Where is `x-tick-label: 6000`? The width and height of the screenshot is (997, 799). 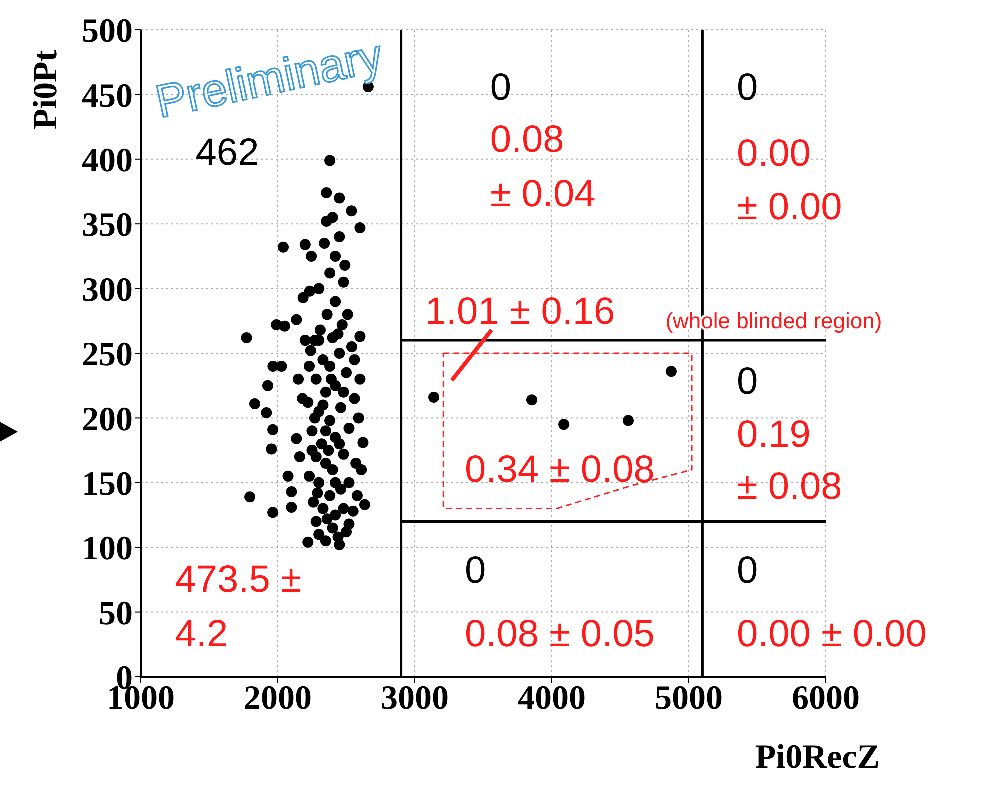
x-tick-label: 6000 is located at coordinates (826, 699).